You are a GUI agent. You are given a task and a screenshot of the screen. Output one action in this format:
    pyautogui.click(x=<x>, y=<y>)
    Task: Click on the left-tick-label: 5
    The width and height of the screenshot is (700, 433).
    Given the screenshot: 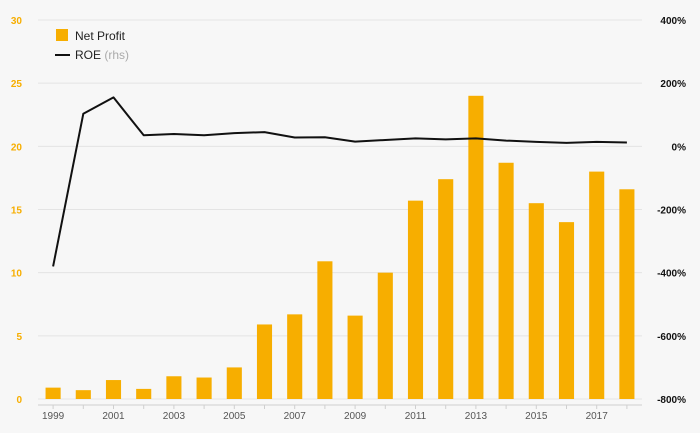 What is the action you would take?
    pyautogui.click(x=19, y=337)
    